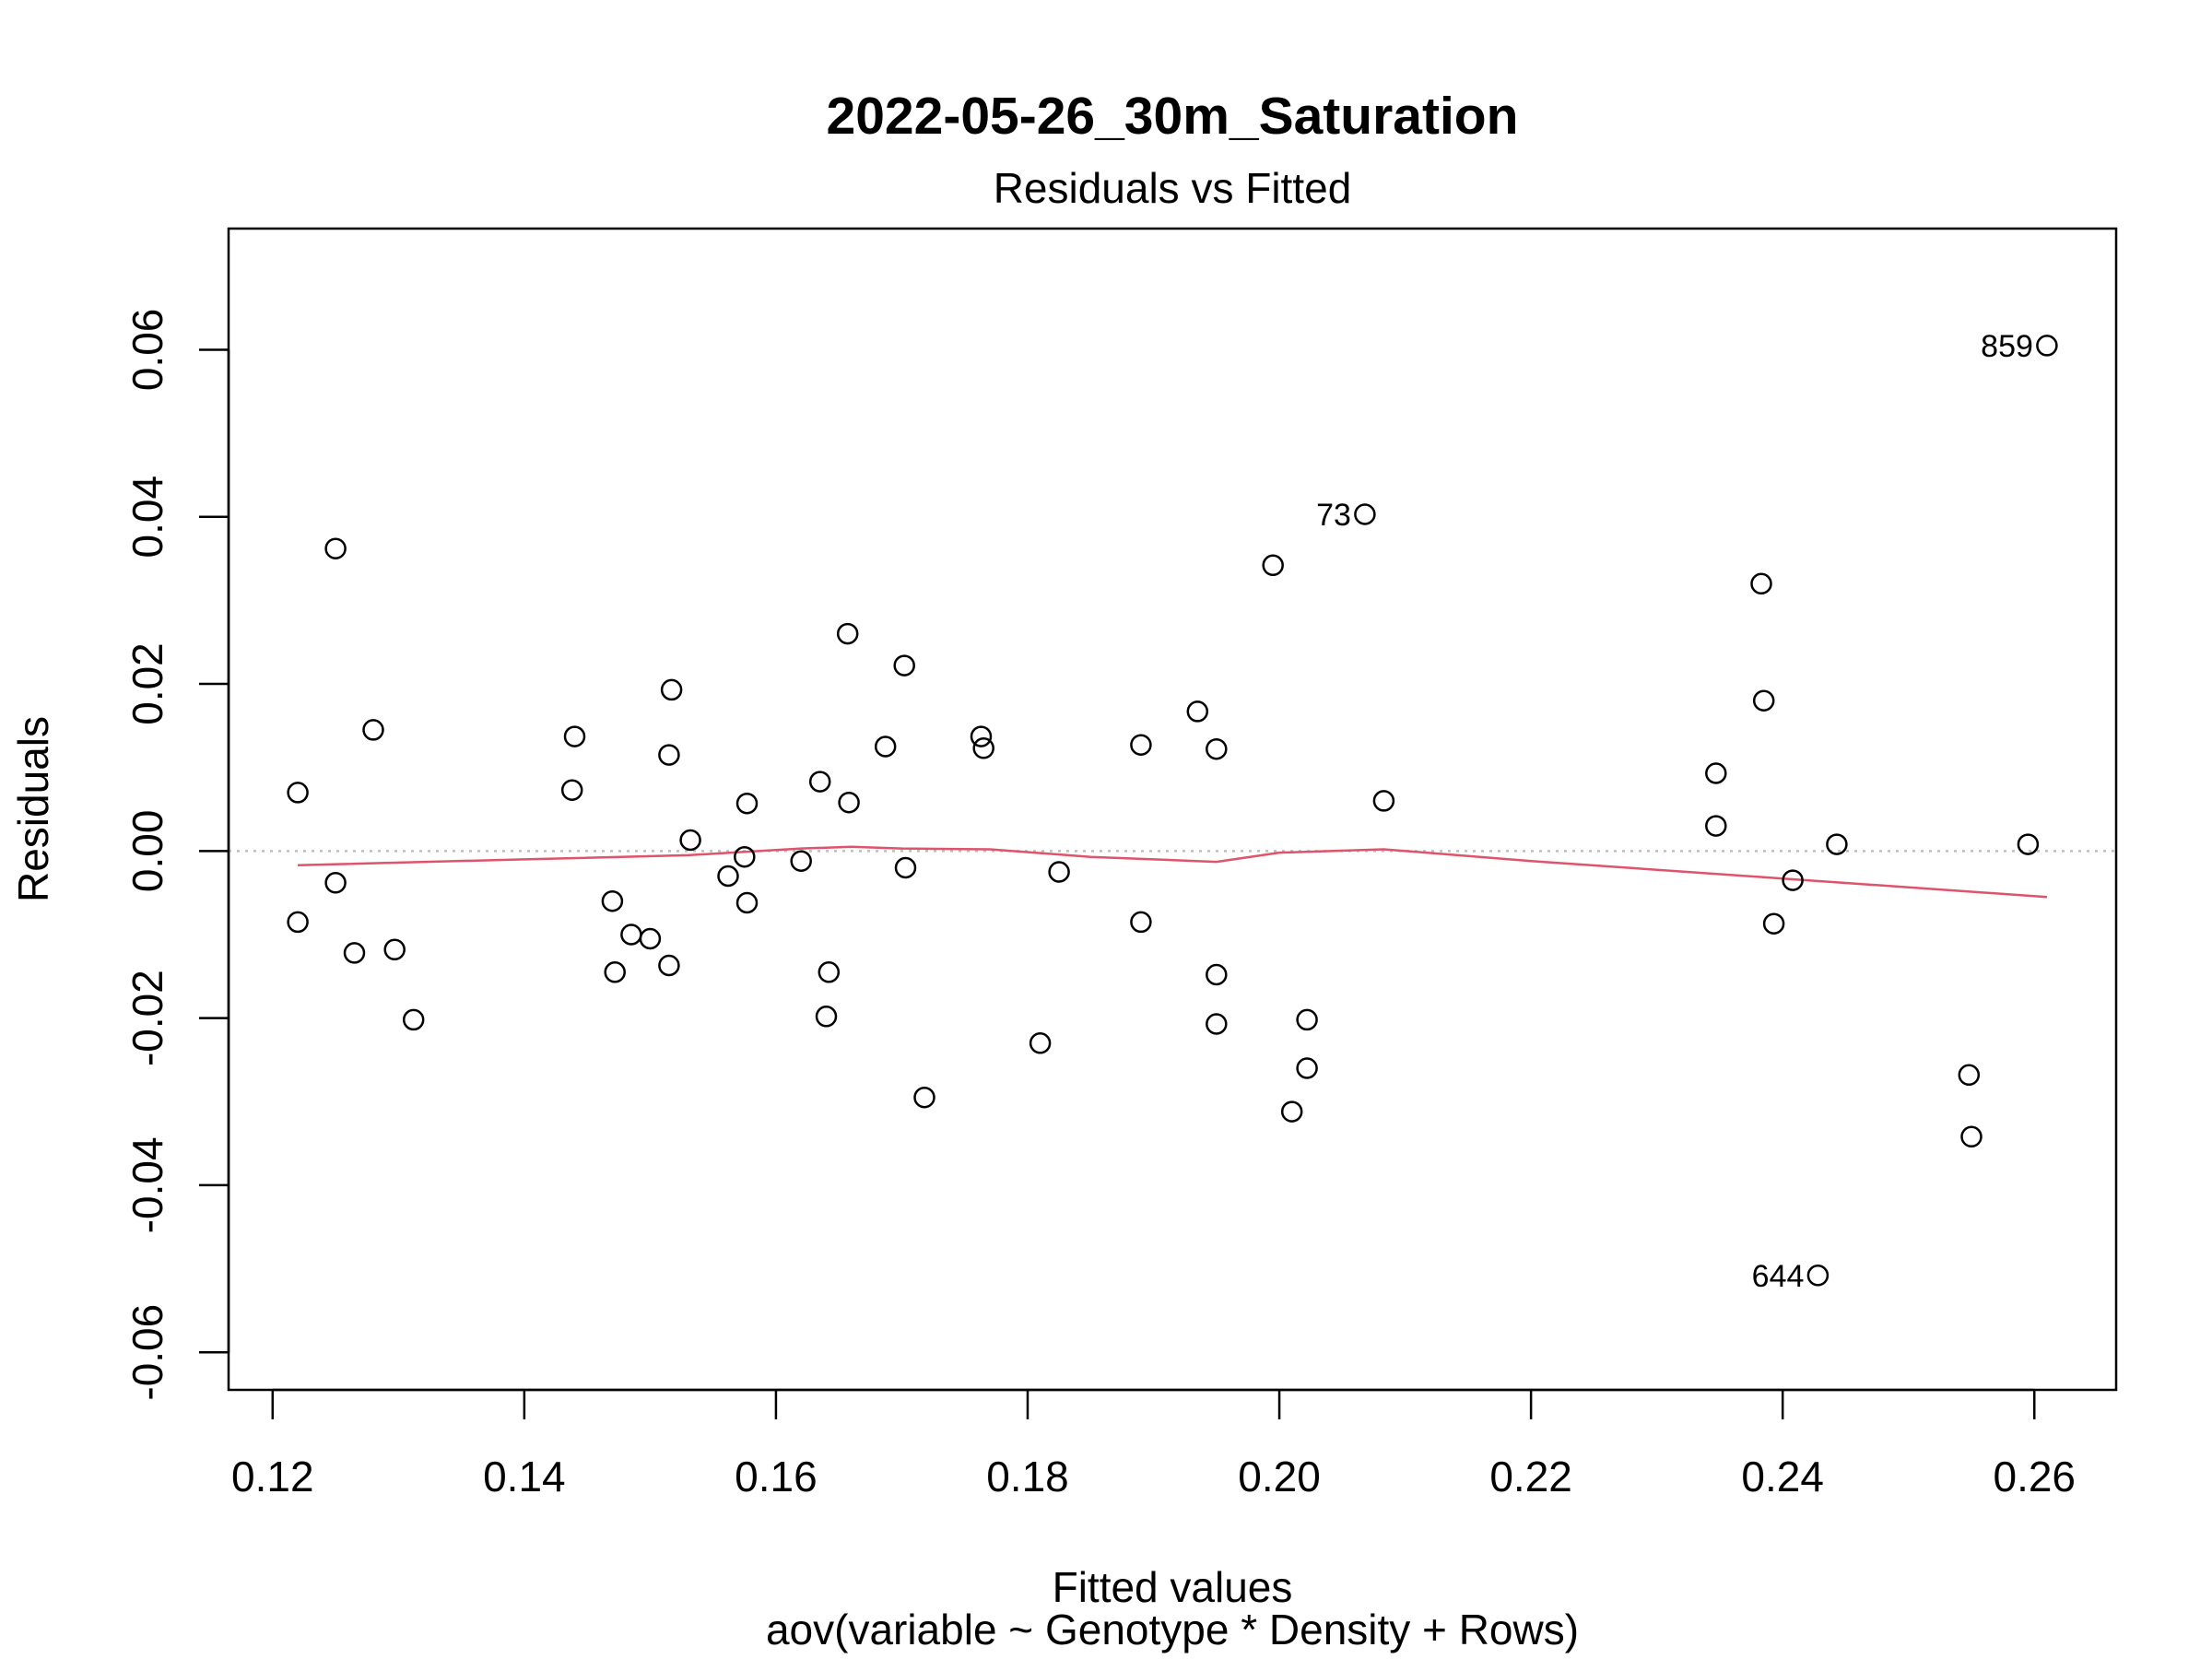 The height and width of the screenshot is (1659, 2212). I want to click on x-tick-label: 0.24, so click(1782, 1476).